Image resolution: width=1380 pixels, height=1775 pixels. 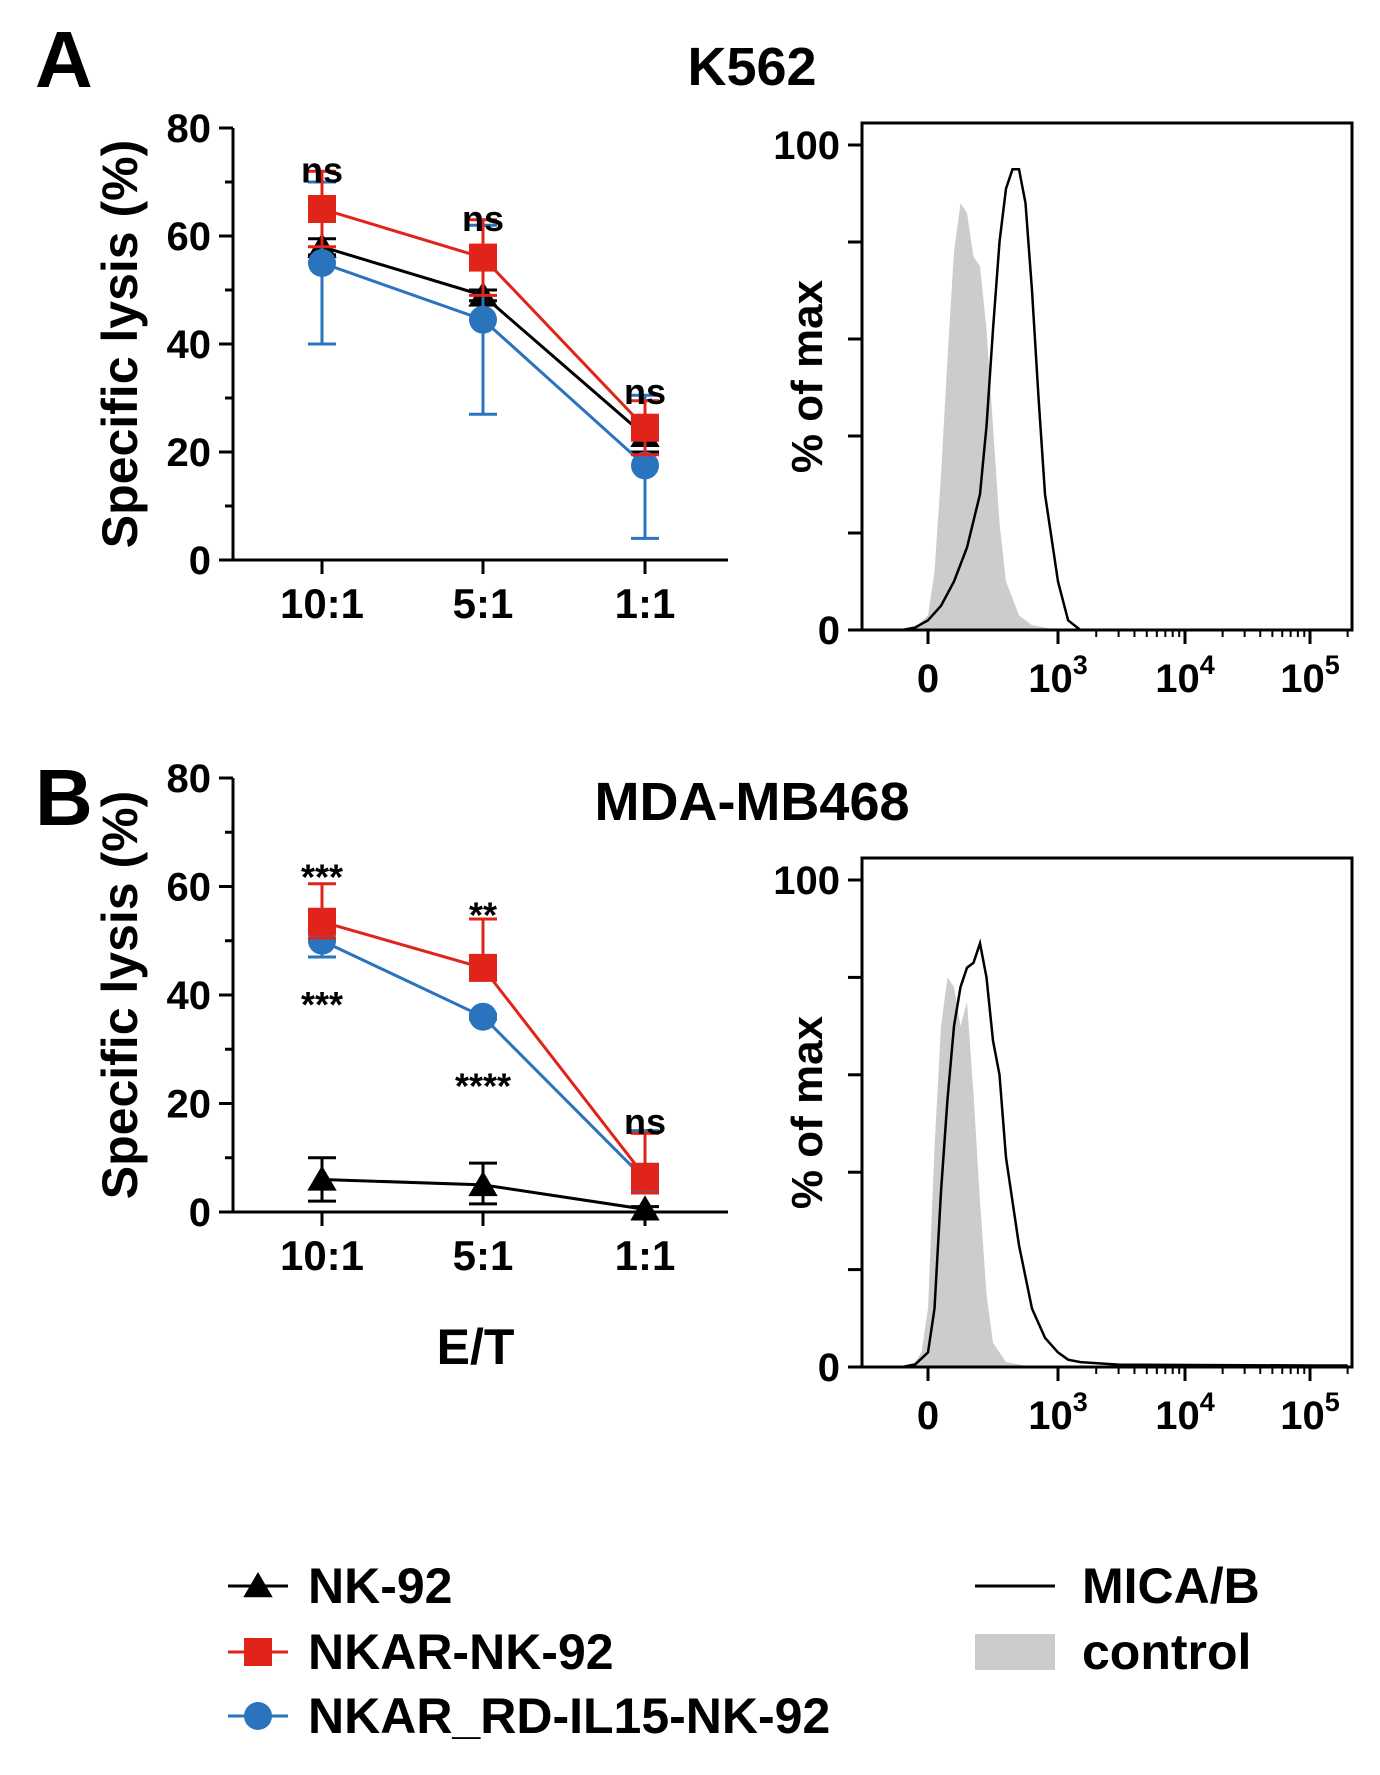 What do you see at coordinates (461, 1652) in the screenshot?
I see `legend-label: NKAR-NK-92` at bounding box center [461, 1652].